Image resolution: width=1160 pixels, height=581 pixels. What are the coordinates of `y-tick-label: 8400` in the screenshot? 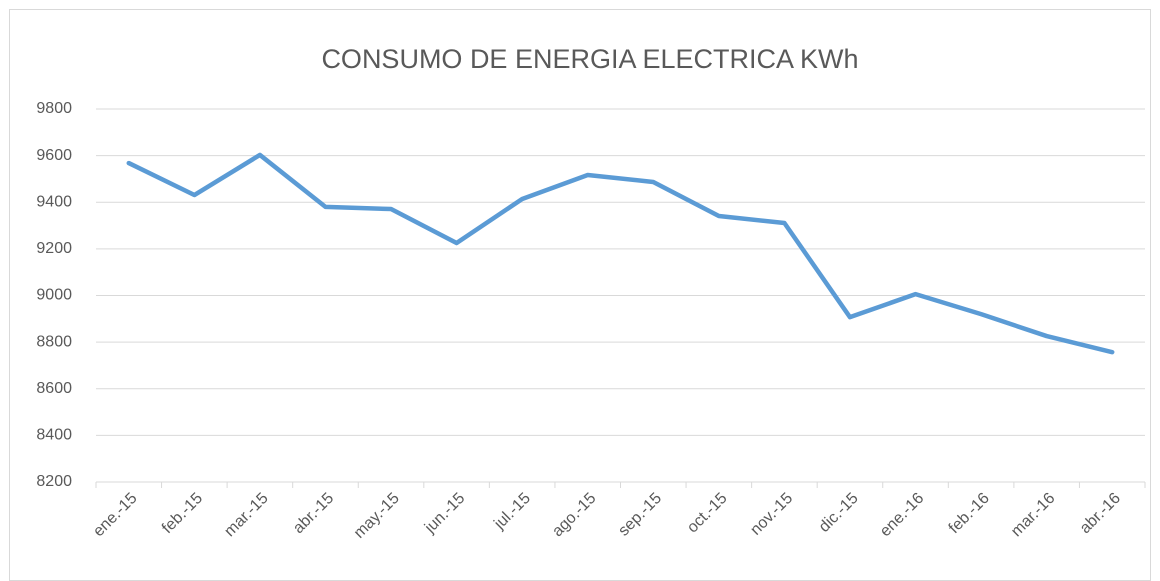 It's located at (54, 435).